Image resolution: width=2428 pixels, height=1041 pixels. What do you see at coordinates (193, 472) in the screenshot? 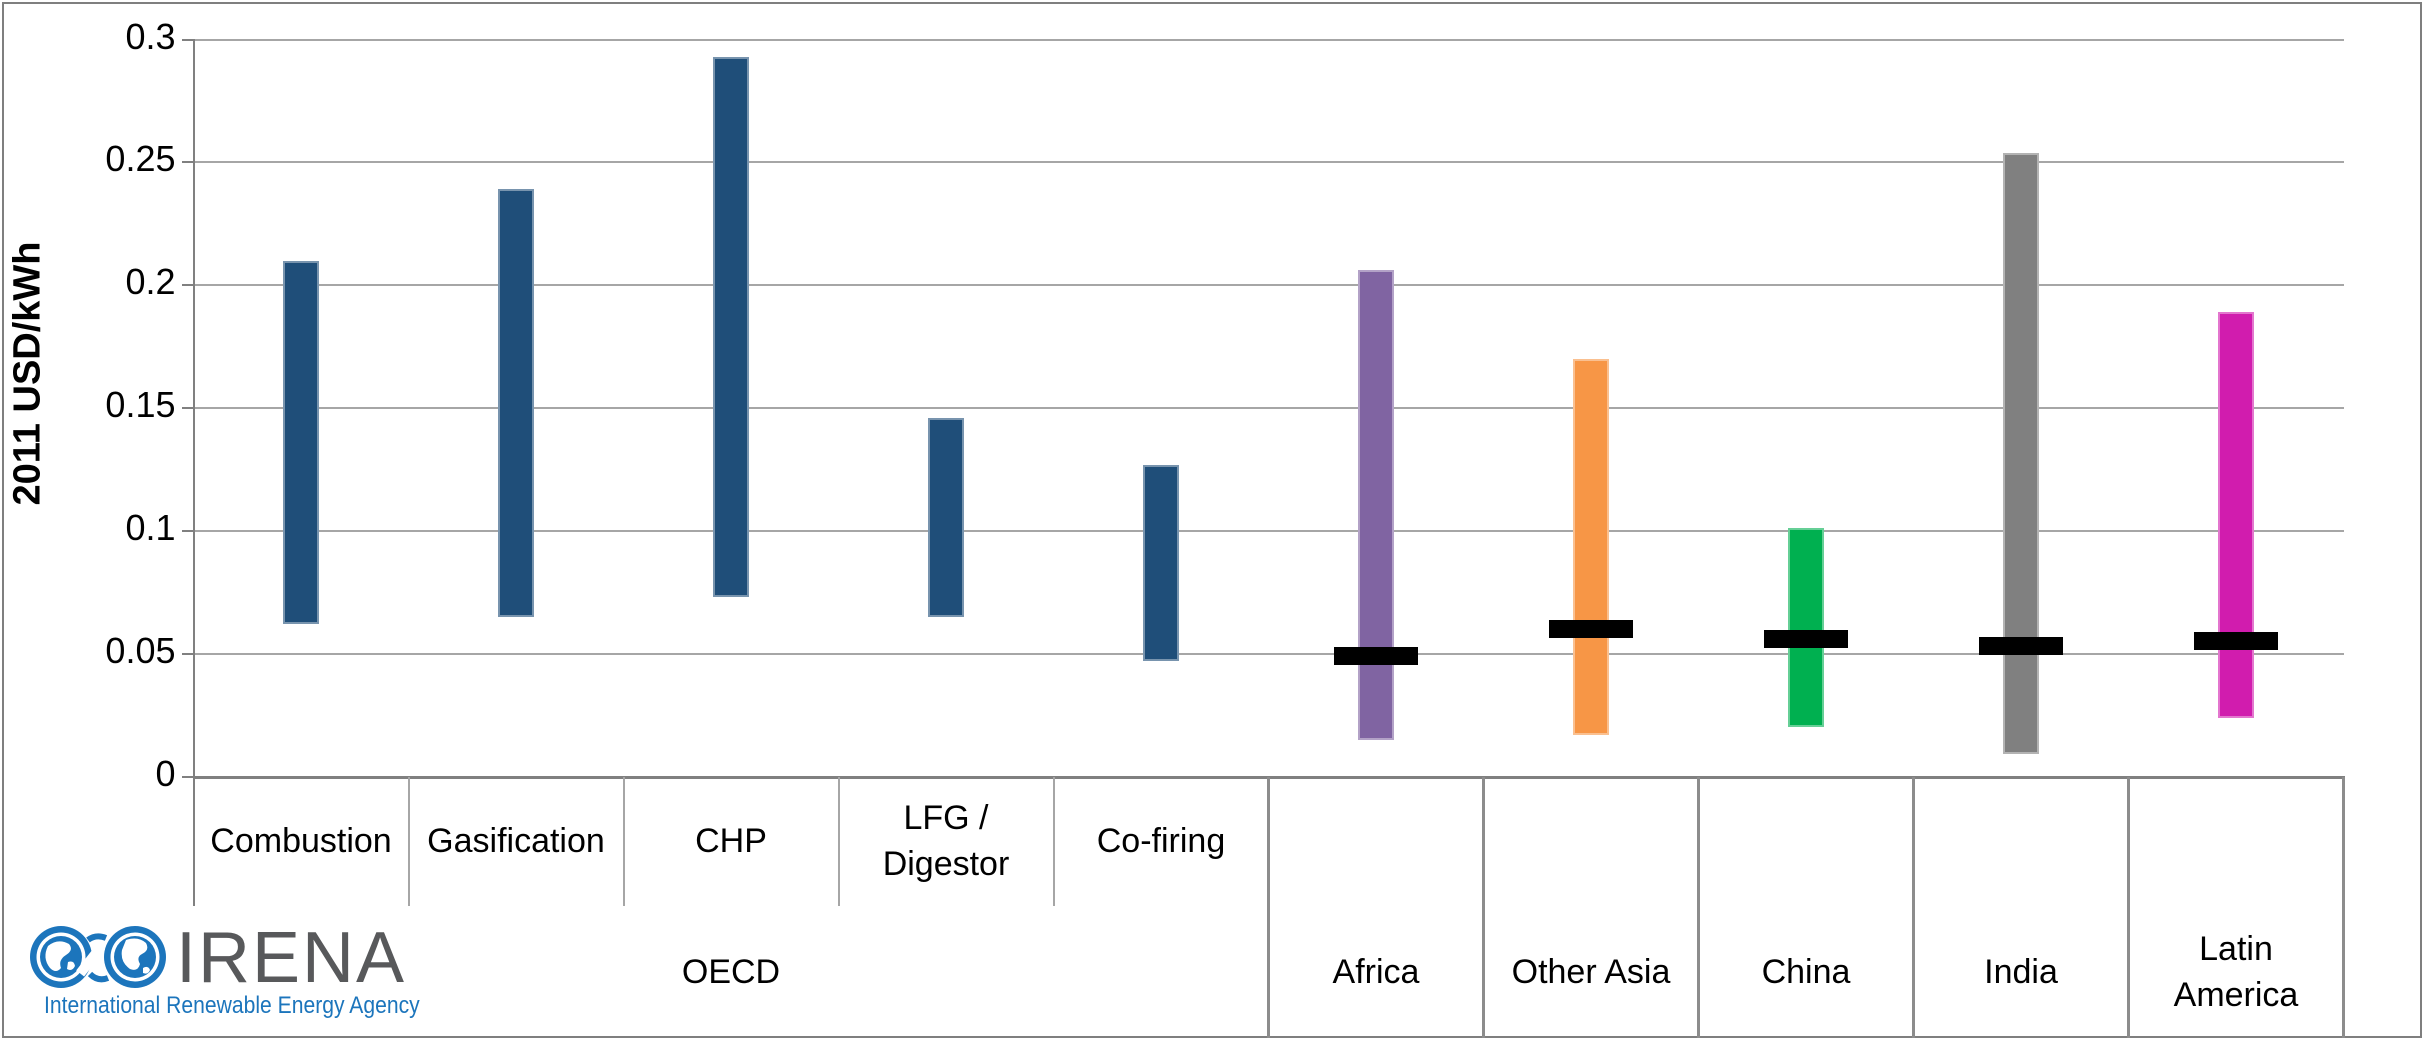
I see `y-axis-line` at bounding box center [193, 472].